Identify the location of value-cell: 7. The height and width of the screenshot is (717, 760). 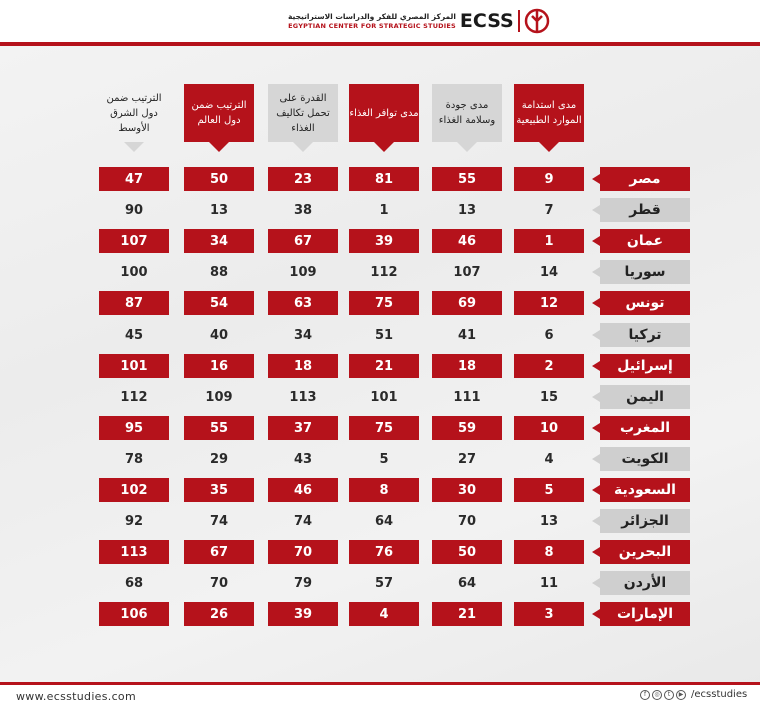
(549, 210).